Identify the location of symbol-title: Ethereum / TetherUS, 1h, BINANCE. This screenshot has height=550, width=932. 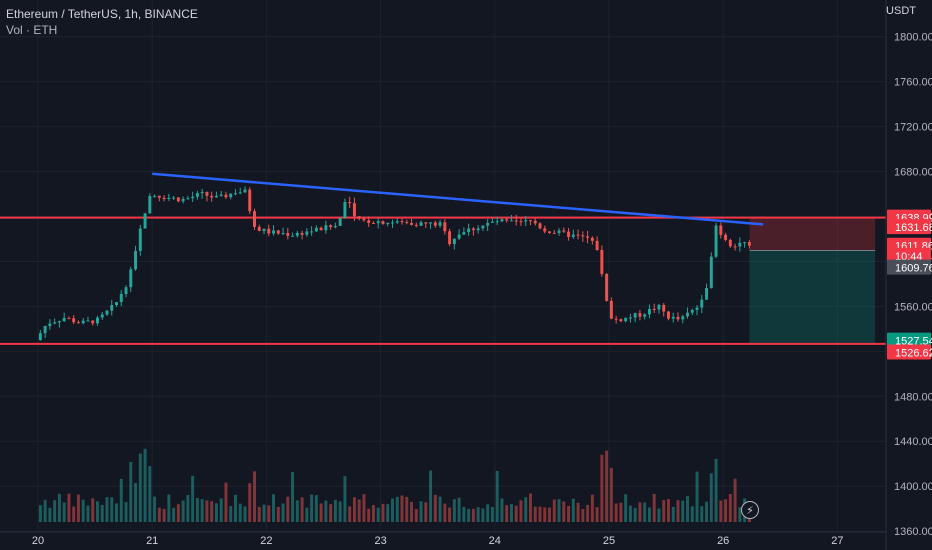
(102, 14).